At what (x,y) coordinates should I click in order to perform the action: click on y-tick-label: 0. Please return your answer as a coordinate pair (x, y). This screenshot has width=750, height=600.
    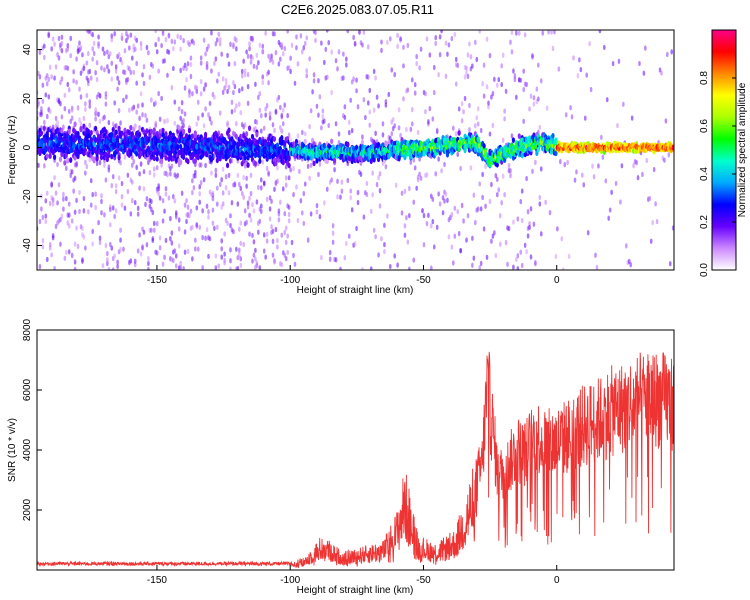
    Looking at the image, I should click on (27, 147).